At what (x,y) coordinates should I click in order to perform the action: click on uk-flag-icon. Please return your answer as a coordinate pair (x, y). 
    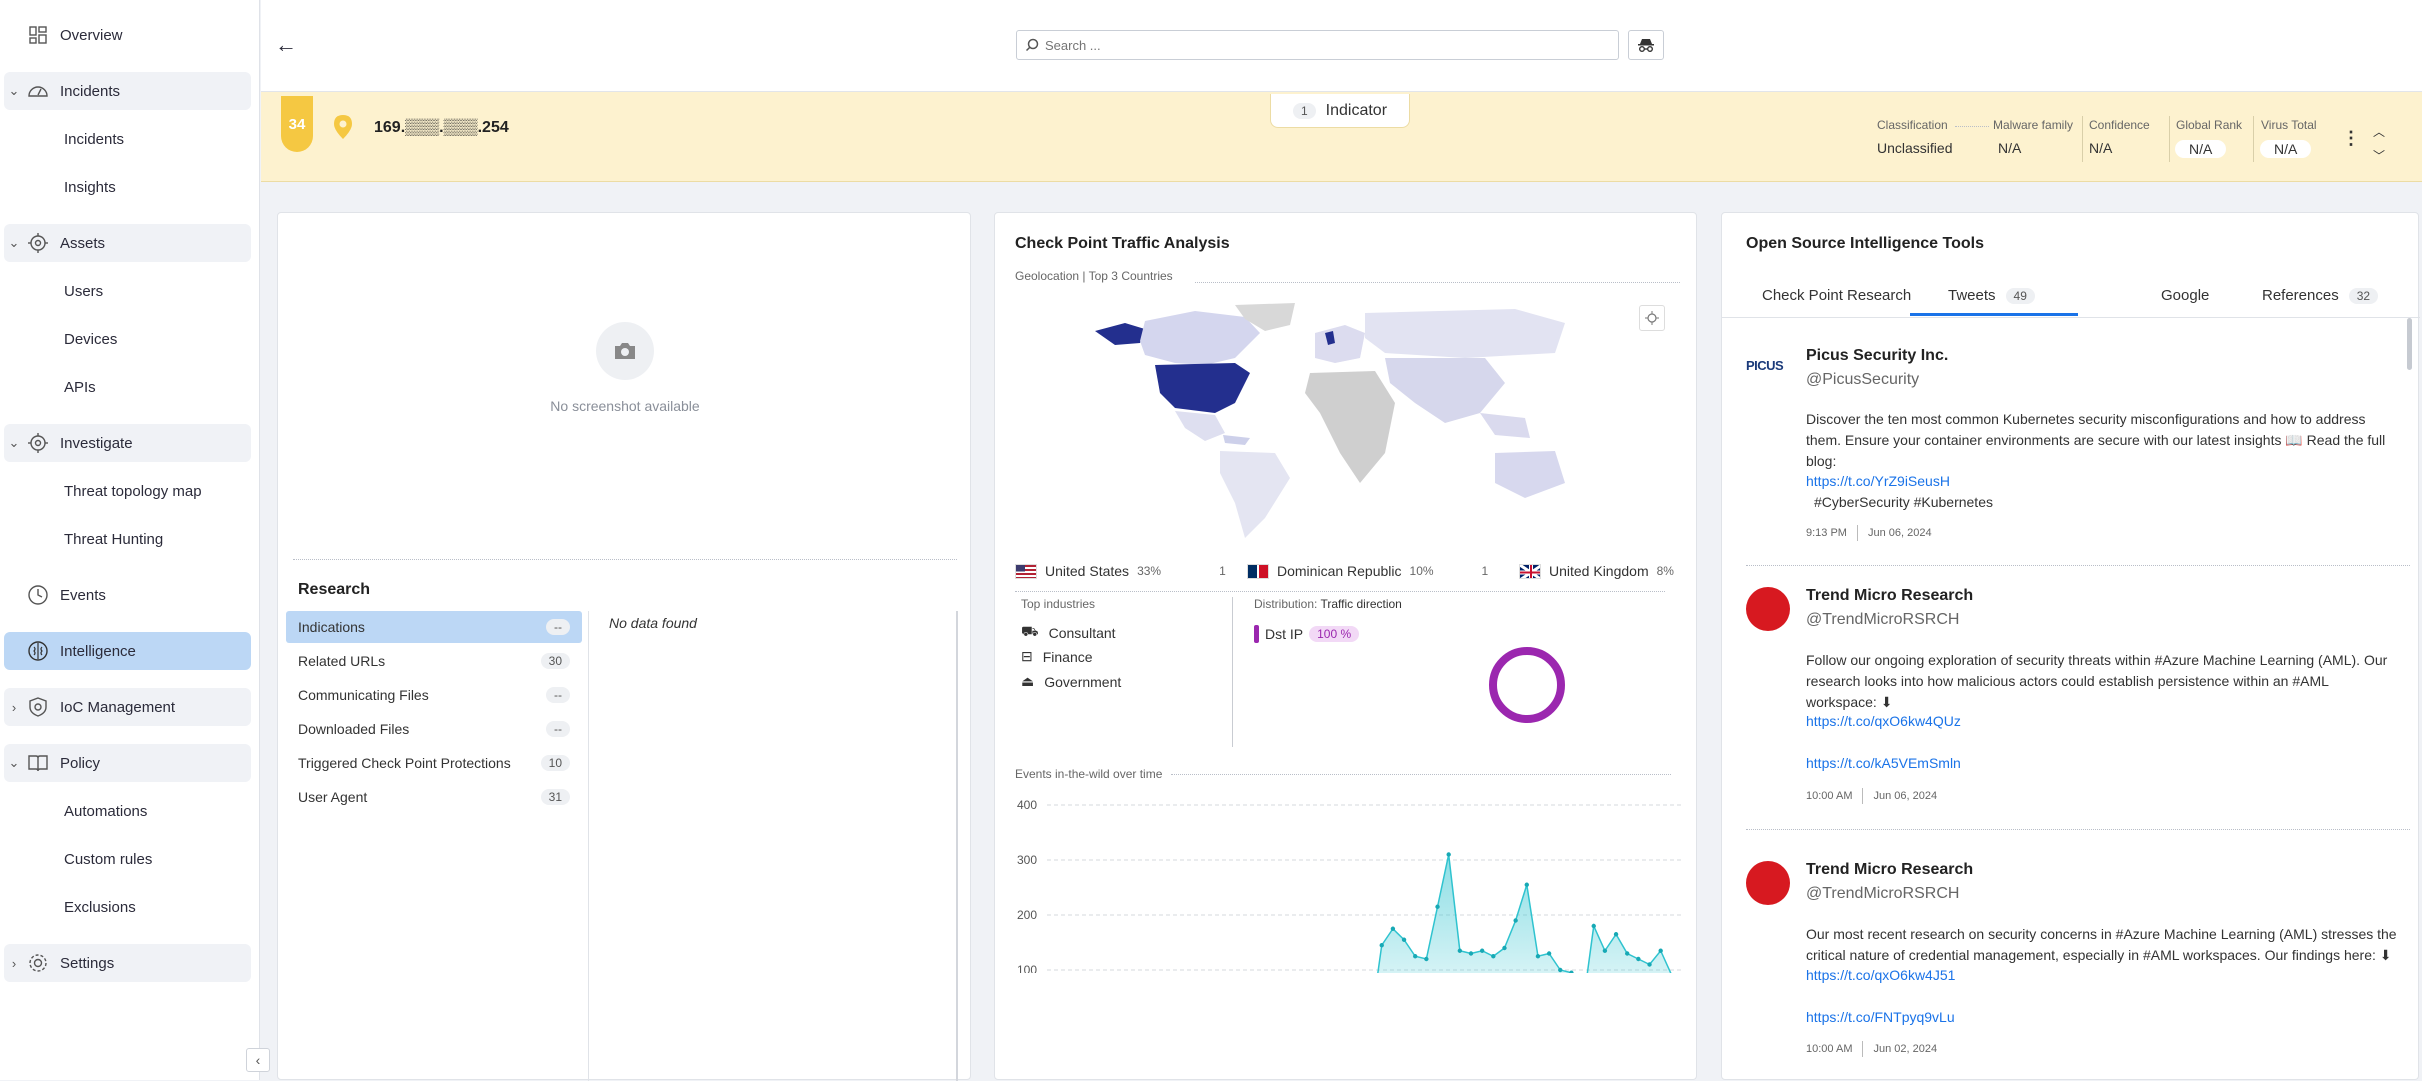
    Looking at the image, I should click on (1530, 571).